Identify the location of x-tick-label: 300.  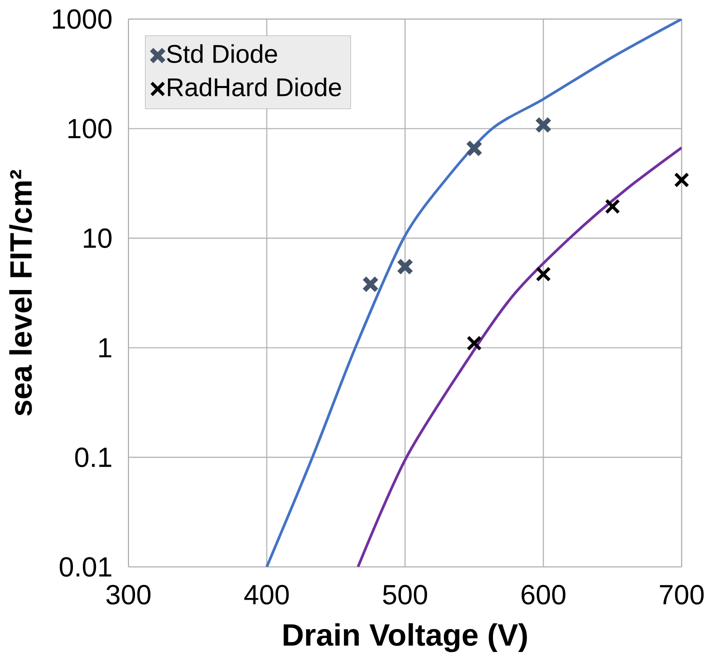
(128, 594).